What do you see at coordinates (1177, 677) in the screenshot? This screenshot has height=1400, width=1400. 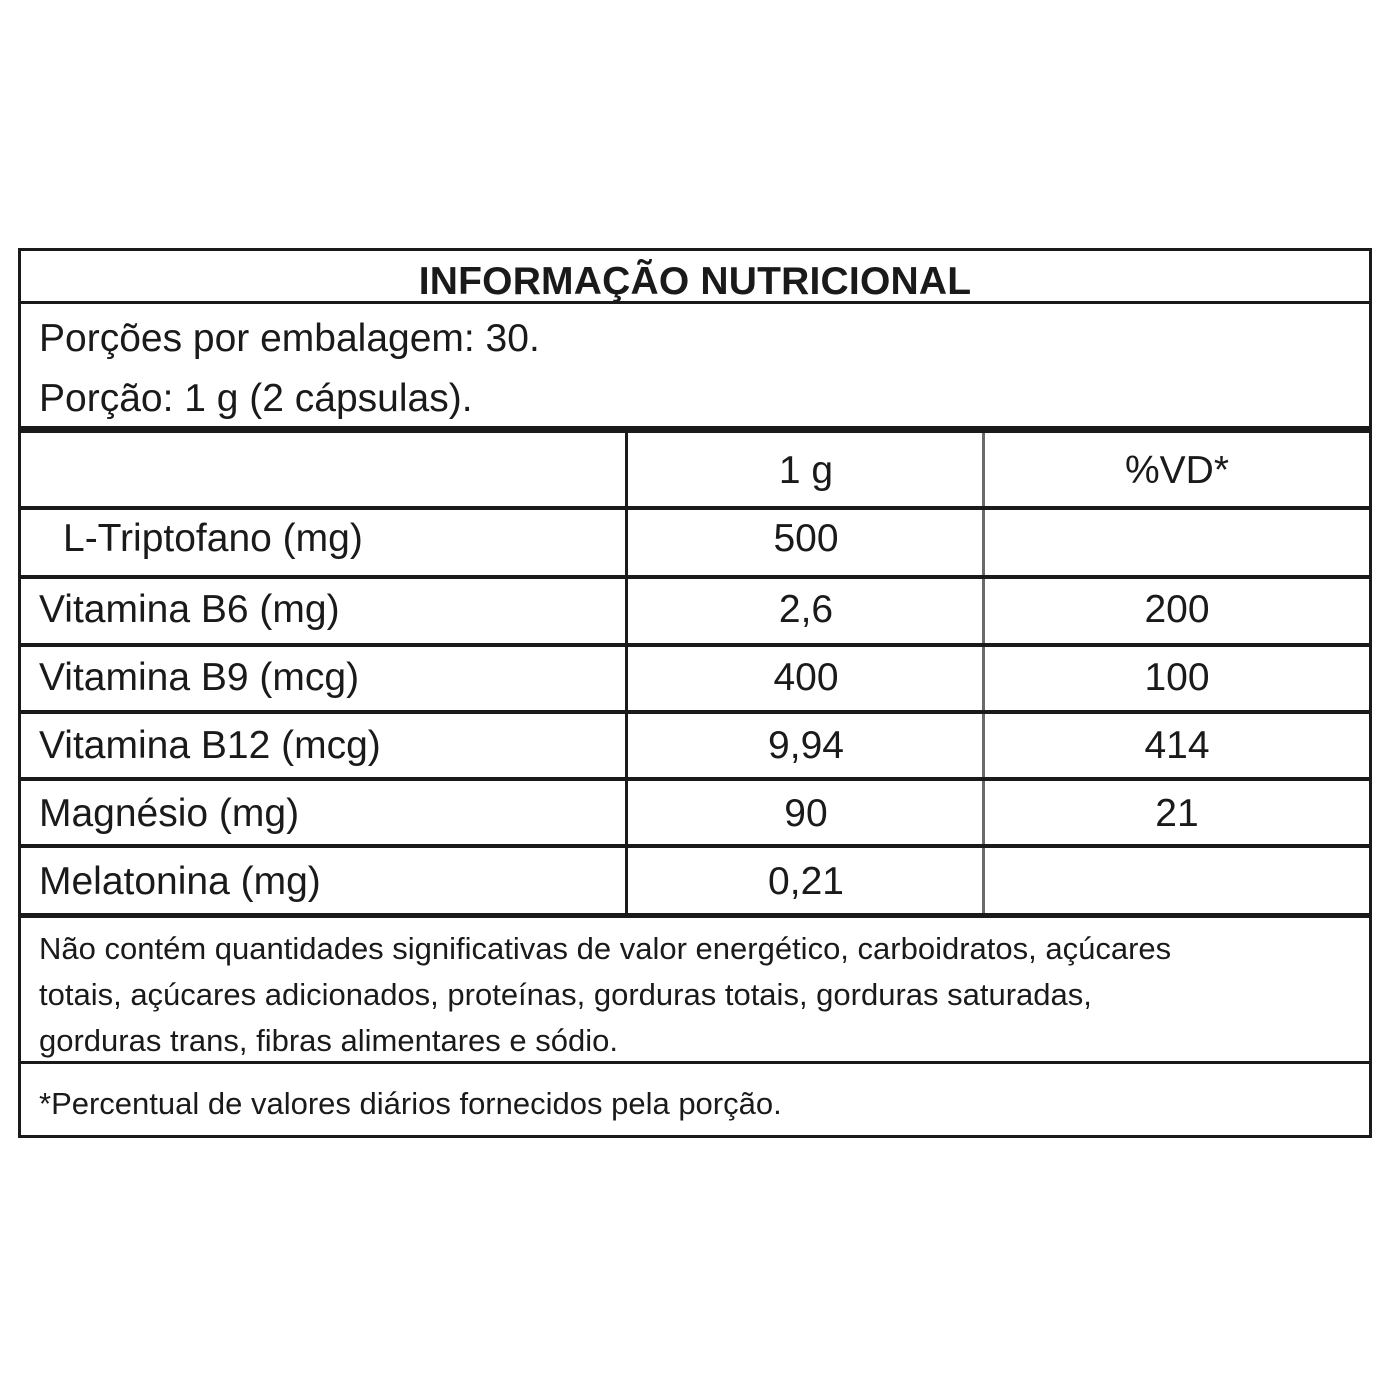 I see `nutrient-dv: 100` at bounding box center [1177, 677].